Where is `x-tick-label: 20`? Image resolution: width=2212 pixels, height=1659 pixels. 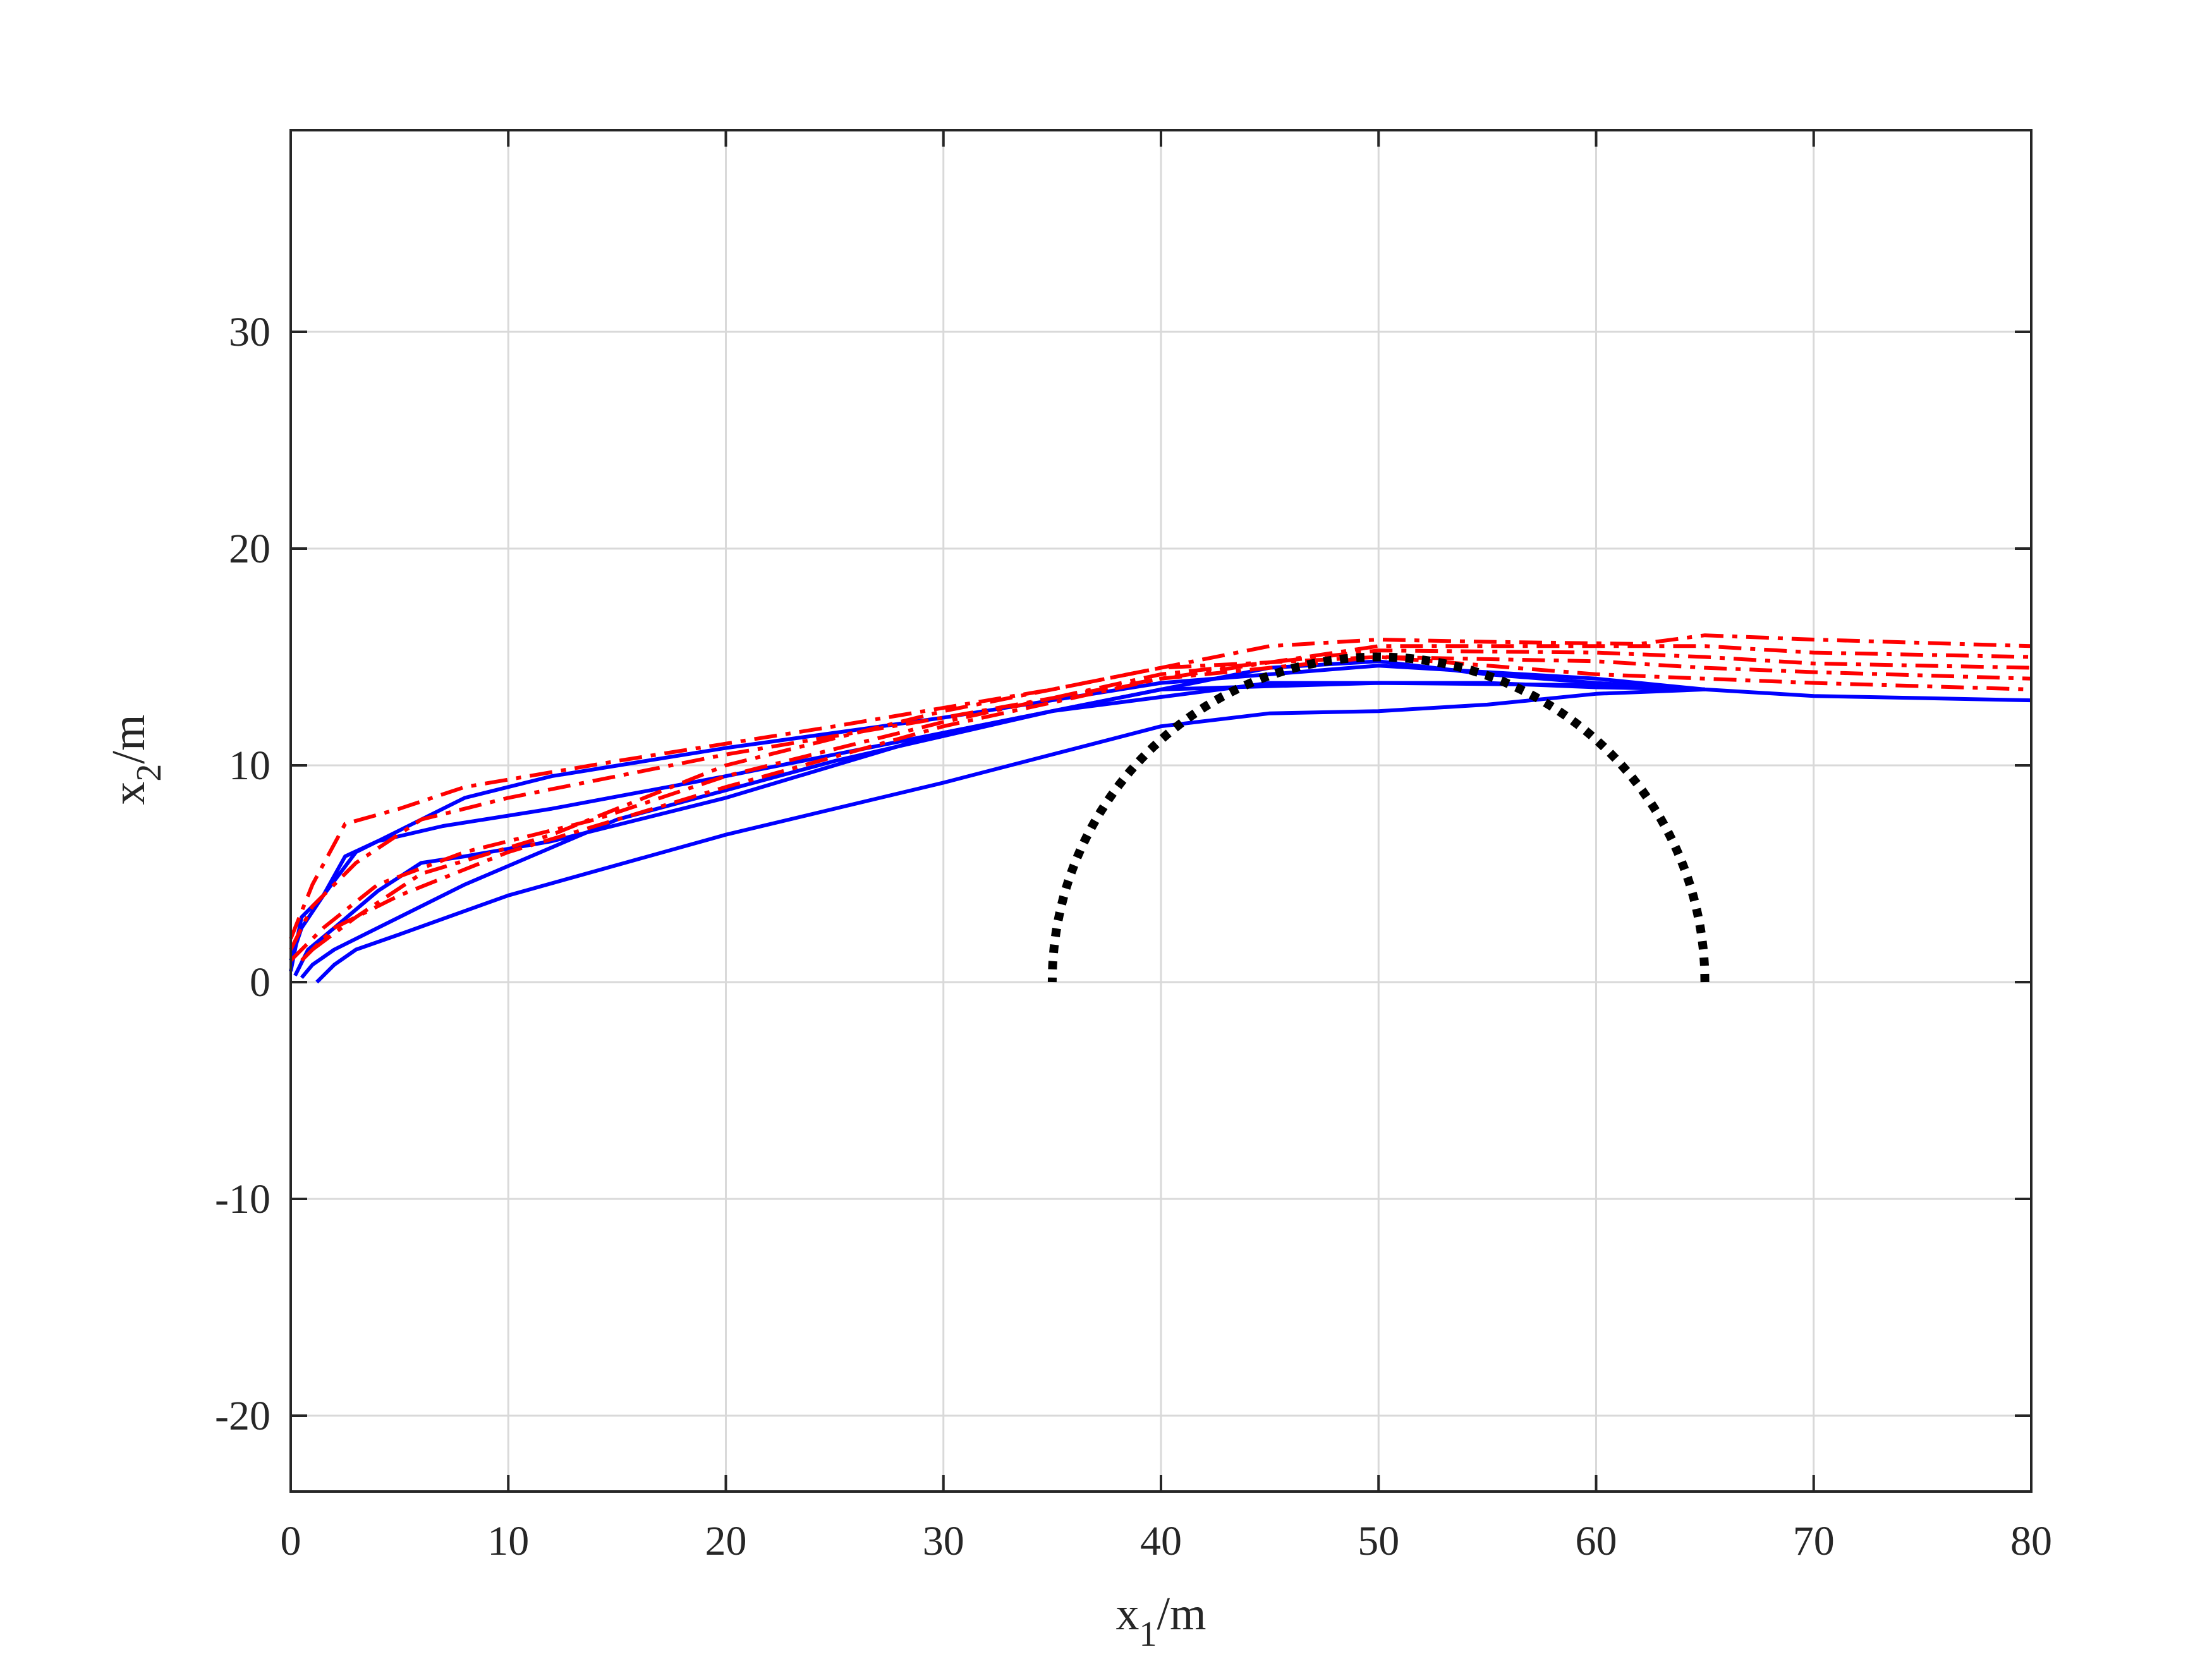 x-tick-label: 20 is located at coordinates (726, 1541).